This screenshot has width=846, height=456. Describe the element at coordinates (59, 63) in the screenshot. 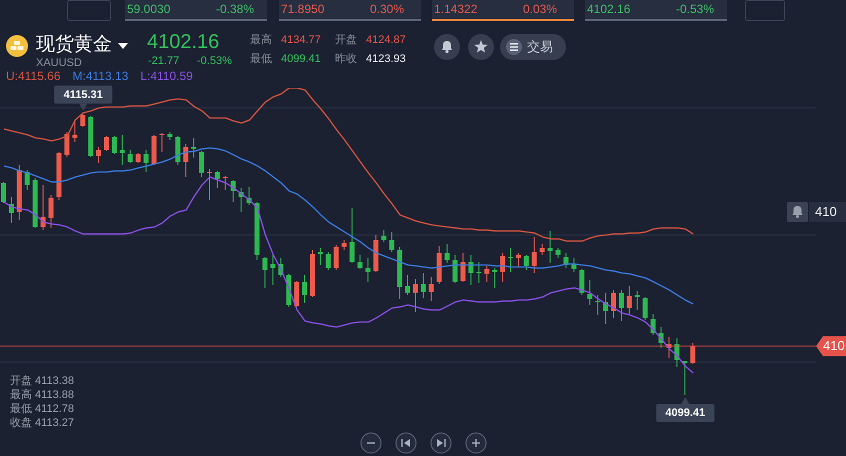

I see `chart-subtitle: XAUUSD` at that location.